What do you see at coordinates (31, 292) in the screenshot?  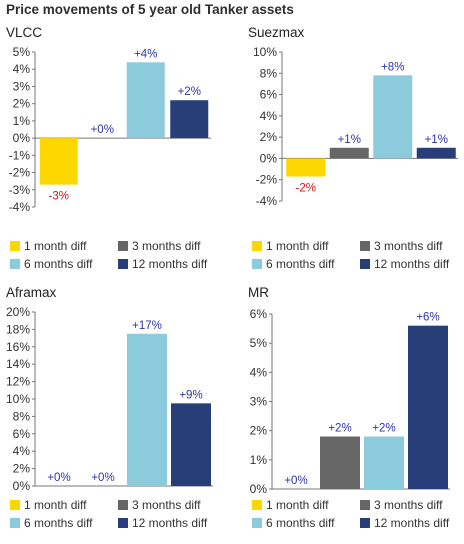 I see `chart-title: Aframax` at bounding box center [31, 292].